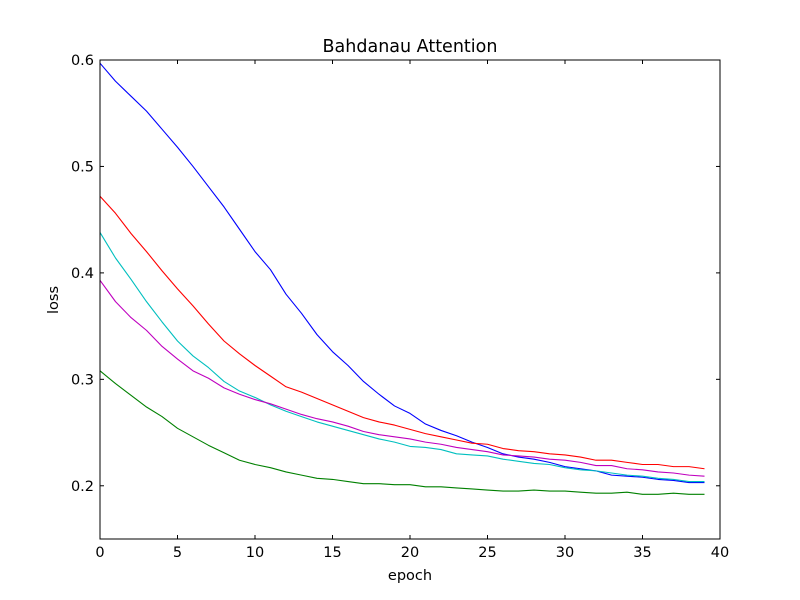 The height and width of the screenshot is (600, 800). What do you see at coordinates (99, 553) in the screenshot?
I see `x-tick-label: 0` at bounding box center [99, 553].